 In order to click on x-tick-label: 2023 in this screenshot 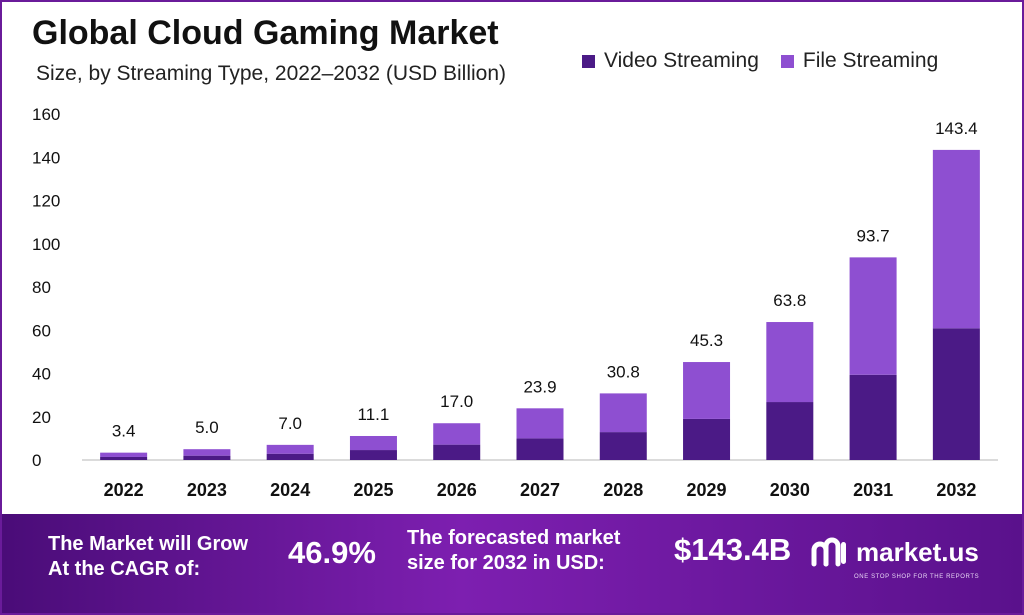, I will do `click(207, 490)`.